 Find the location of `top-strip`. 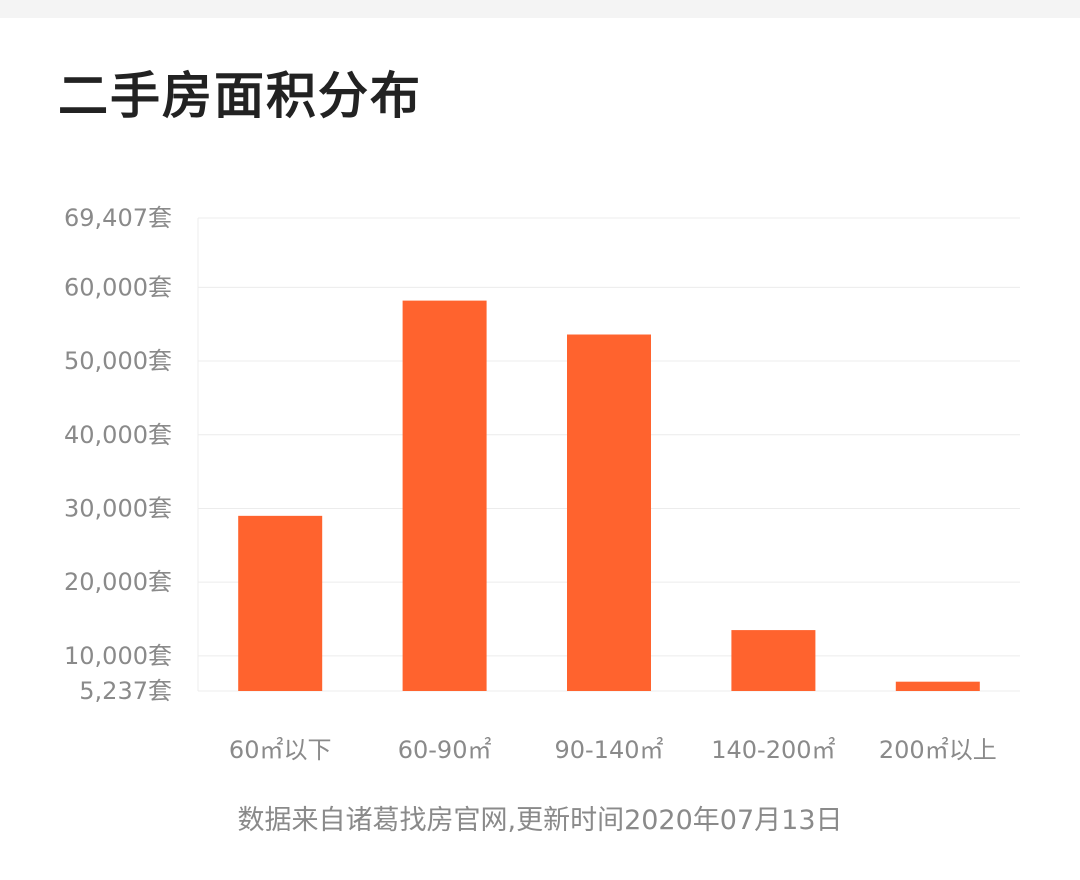

top-strip is located at coordinates (540, 9).